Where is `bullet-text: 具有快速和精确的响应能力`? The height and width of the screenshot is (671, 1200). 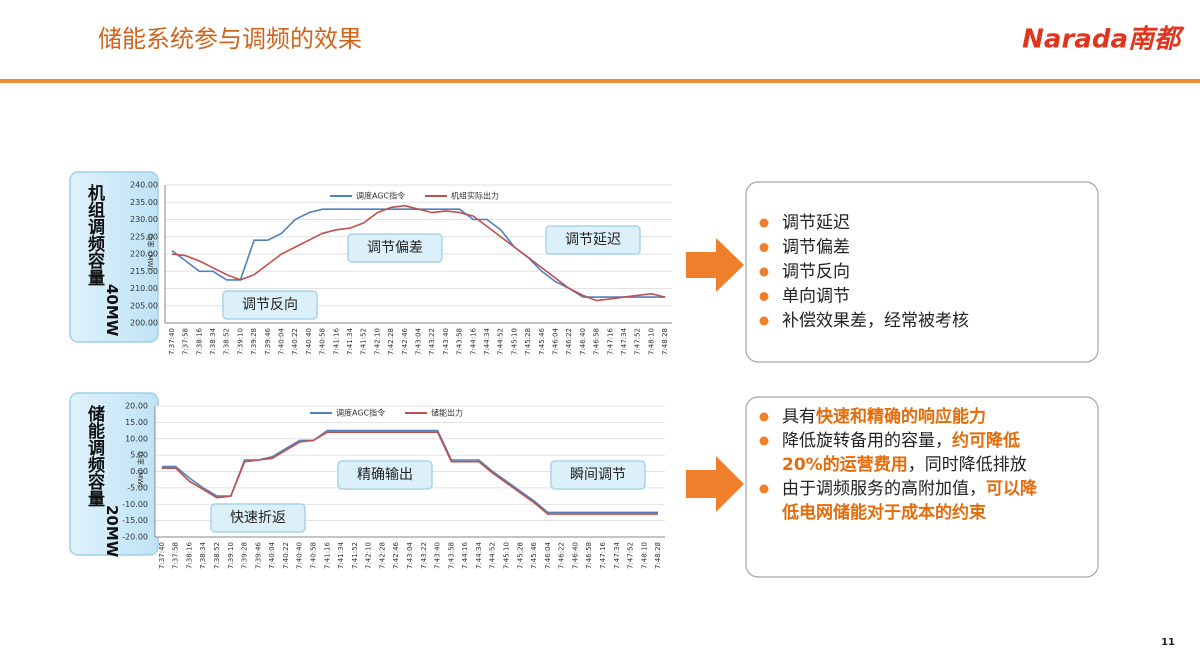
bullet-text: 具有快速和精确的响应能力 is located at coordinates (884, 416).